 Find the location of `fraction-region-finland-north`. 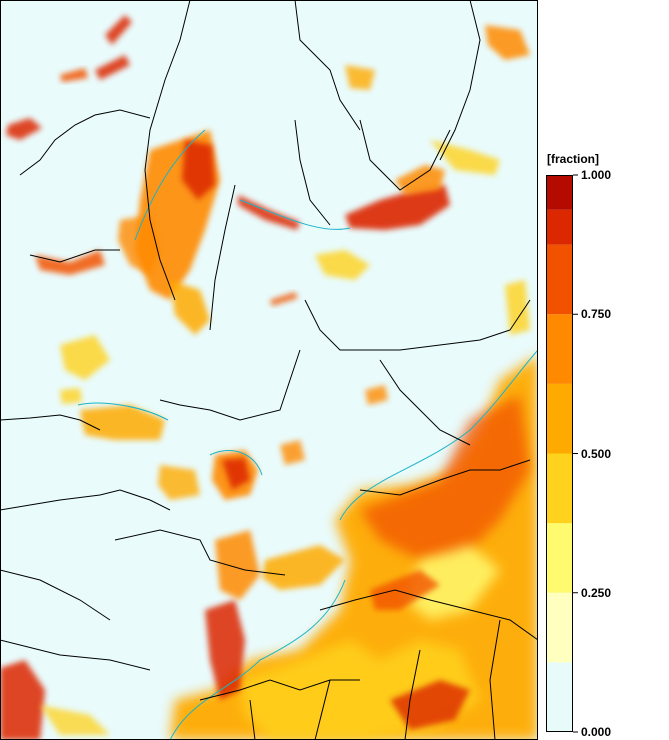

fraction-region-finland-north is located at coordinates (420, 180).